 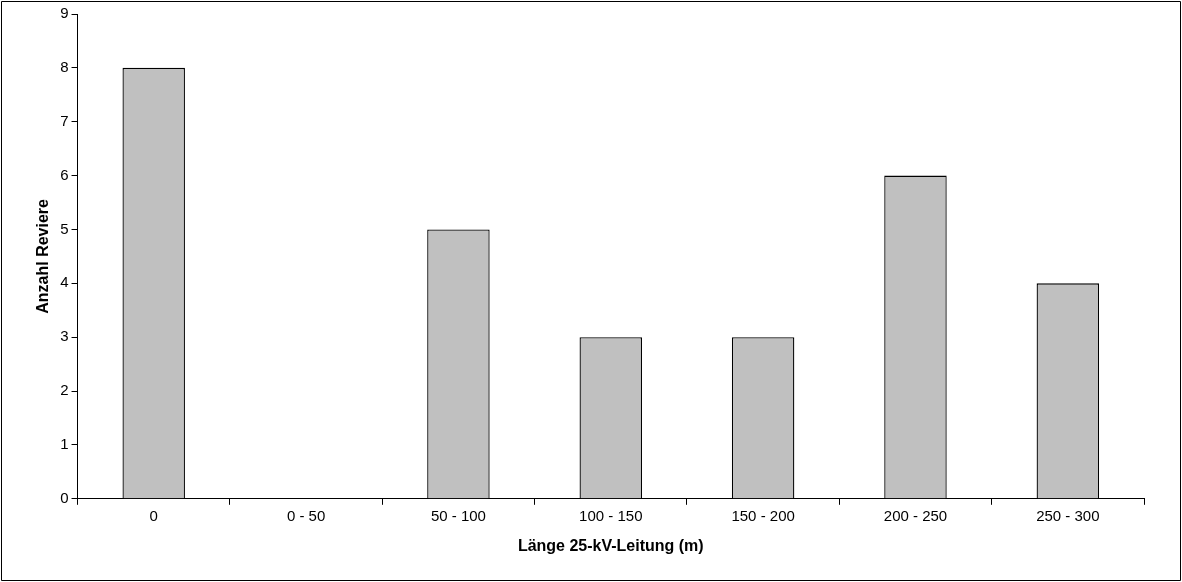 I want to click on y-tick-label: 0, so click(x=64, y=497).